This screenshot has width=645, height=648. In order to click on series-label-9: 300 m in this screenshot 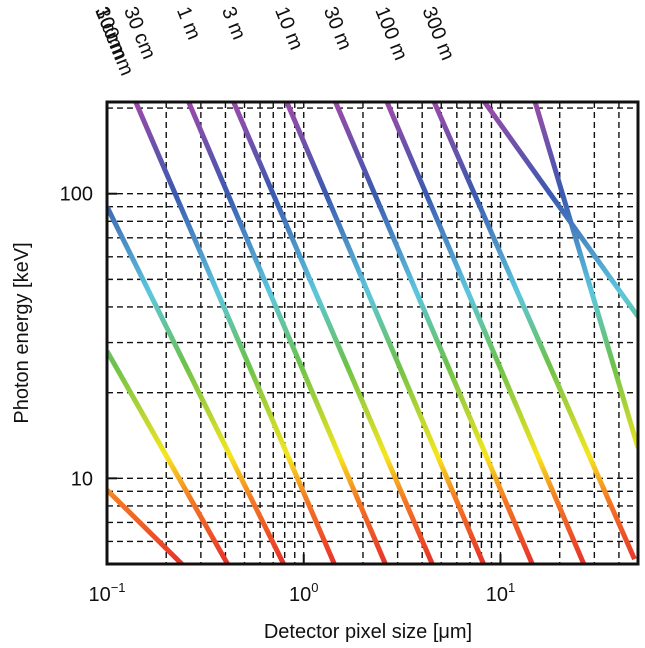, I will do `click(437, 34)`.